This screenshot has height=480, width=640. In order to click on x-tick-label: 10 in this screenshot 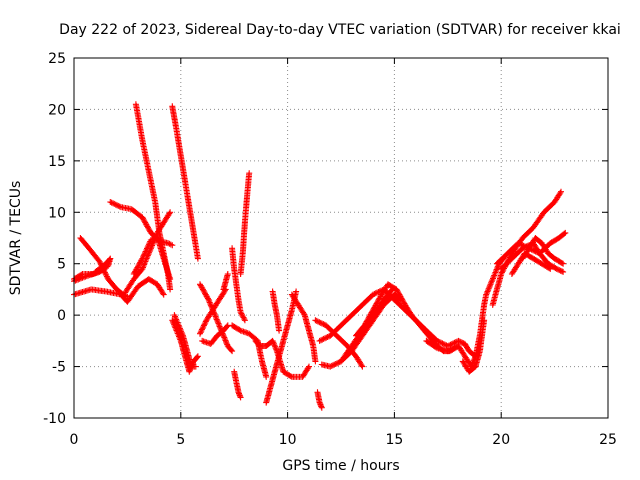, I will do `click(288, 440)`.